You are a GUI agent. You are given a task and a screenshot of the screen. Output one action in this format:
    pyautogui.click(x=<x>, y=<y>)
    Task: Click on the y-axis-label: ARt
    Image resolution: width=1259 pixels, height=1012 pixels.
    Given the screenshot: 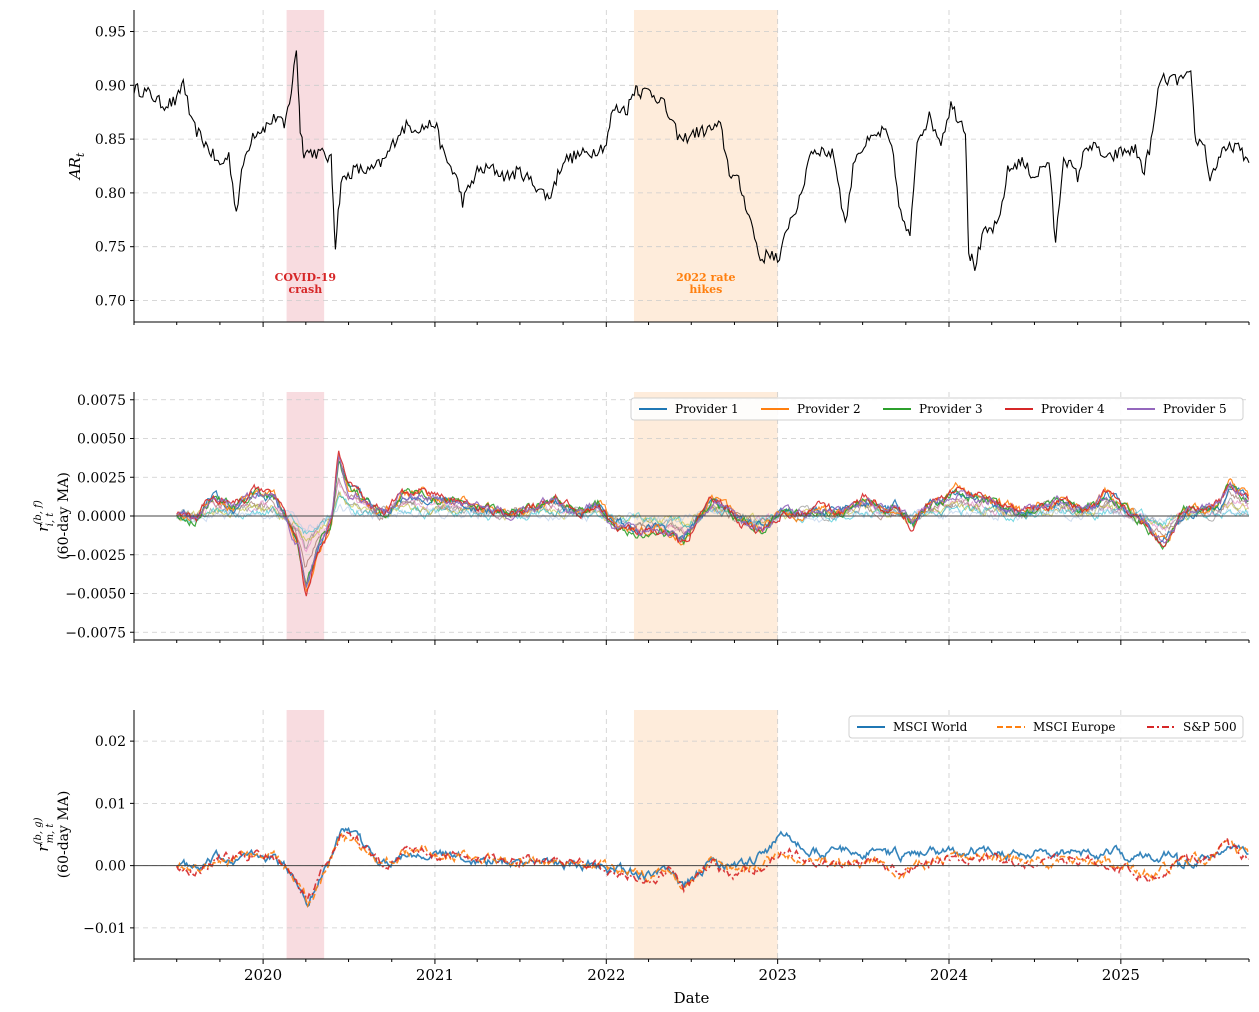 What is the action you would take?
    pyautogui.click(x=76, y=166)
    